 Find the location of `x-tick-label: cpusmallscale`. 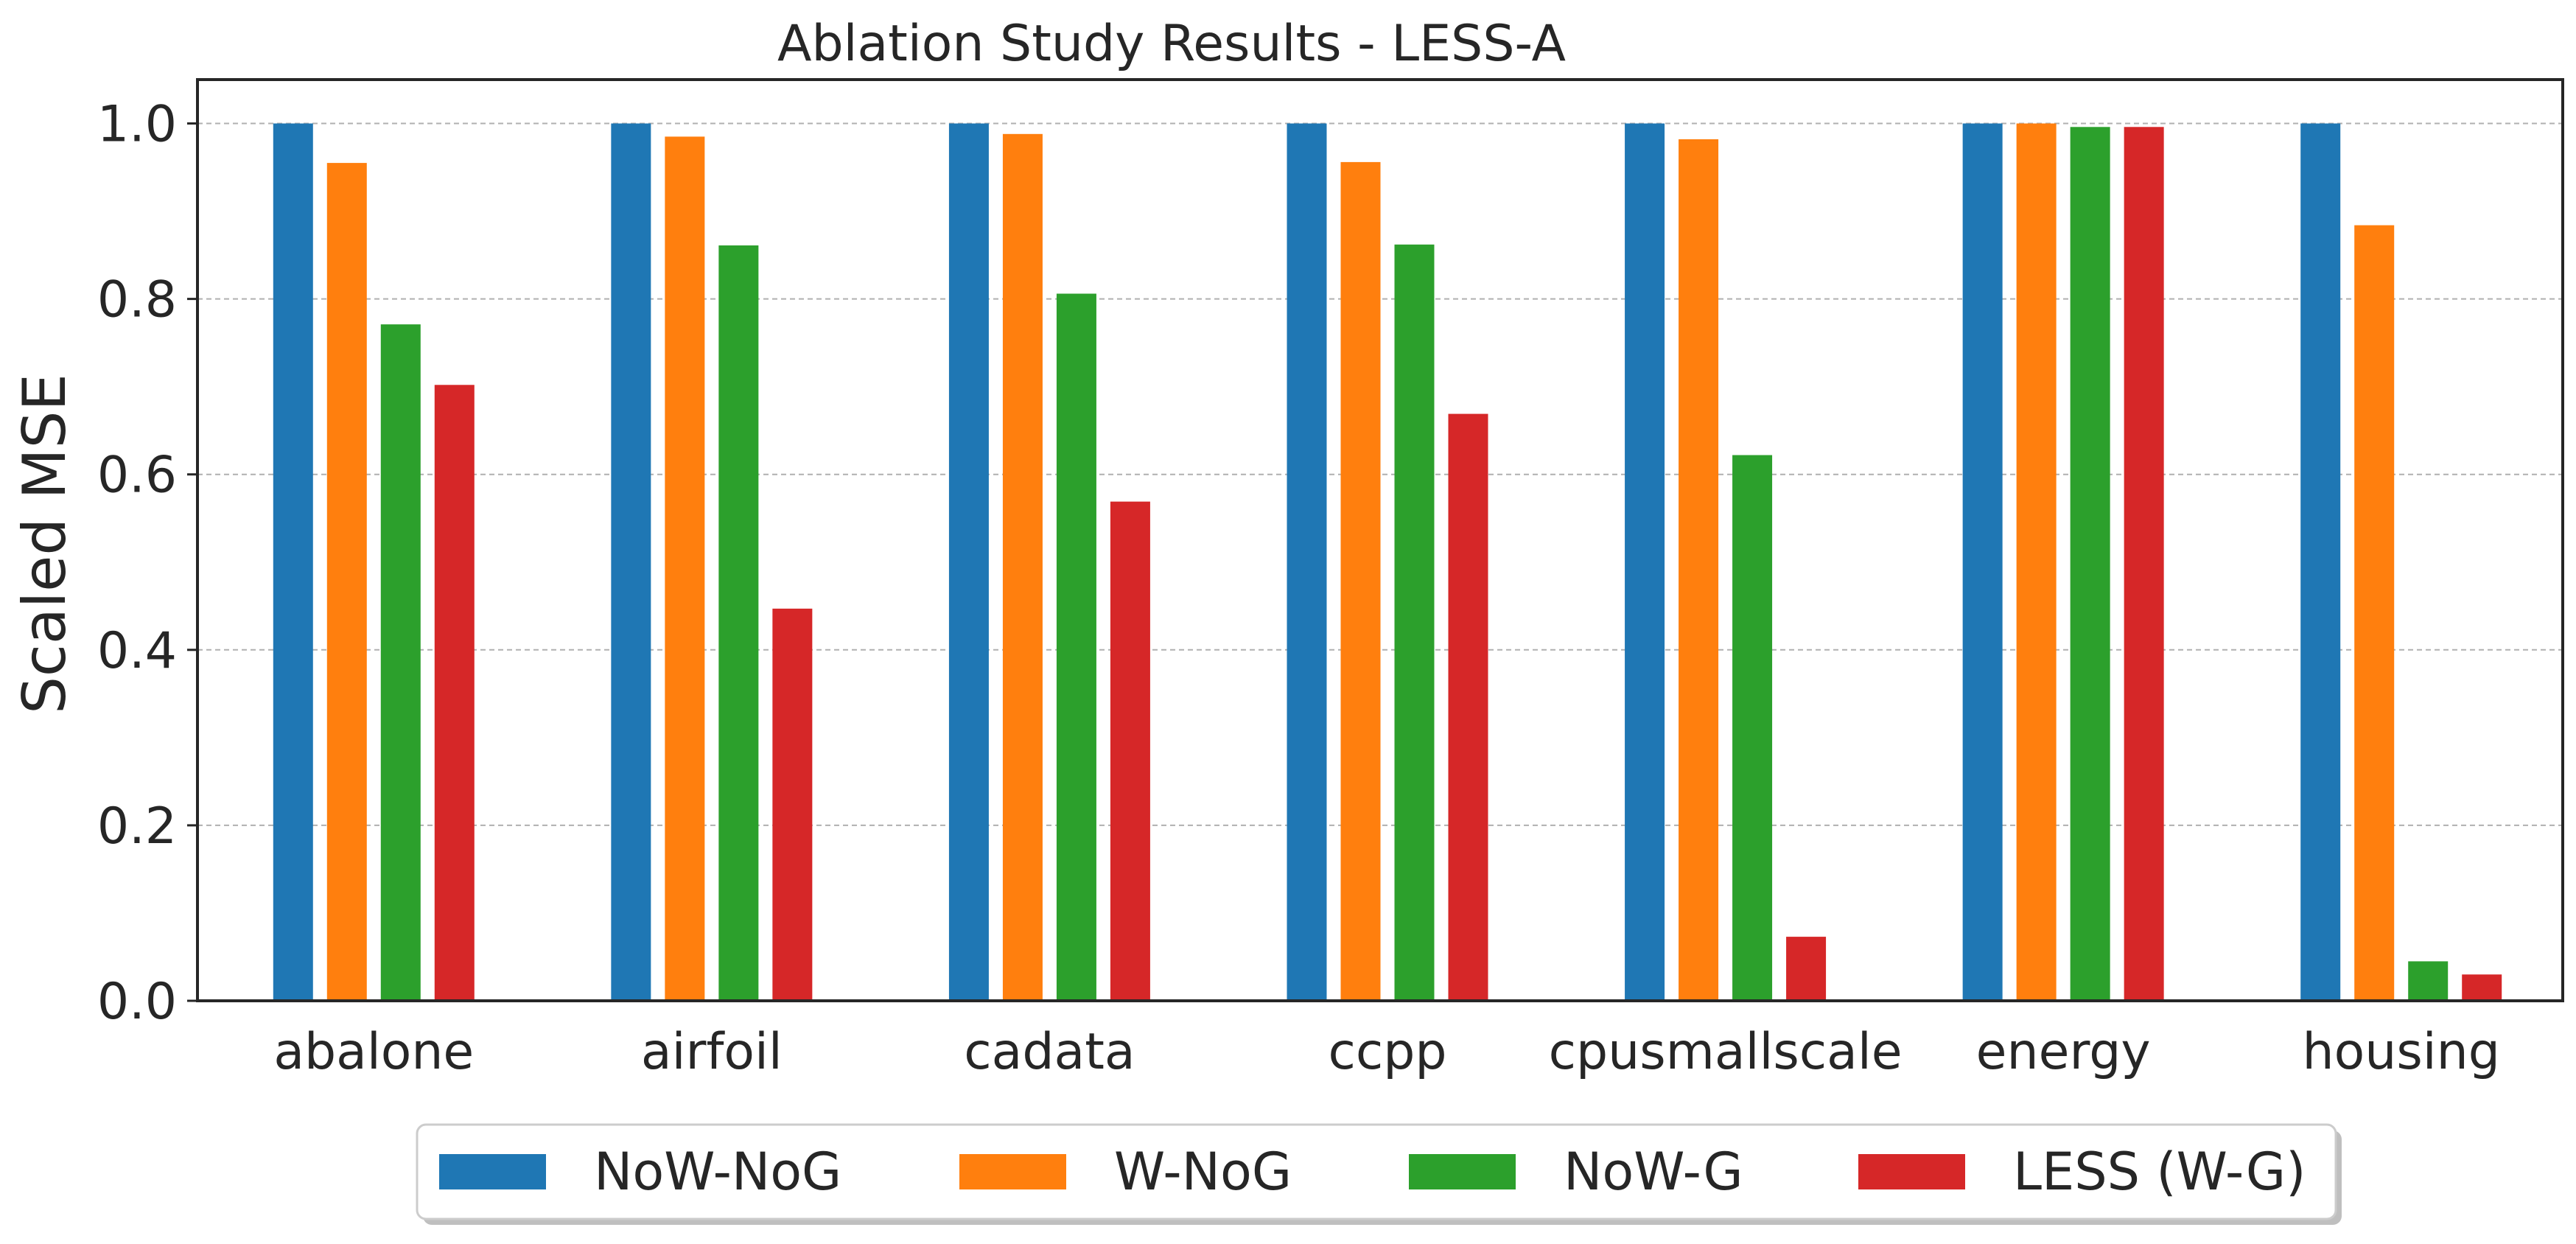

x-tick-label: cpusmallscale is located at coordinates (1726, 1052).